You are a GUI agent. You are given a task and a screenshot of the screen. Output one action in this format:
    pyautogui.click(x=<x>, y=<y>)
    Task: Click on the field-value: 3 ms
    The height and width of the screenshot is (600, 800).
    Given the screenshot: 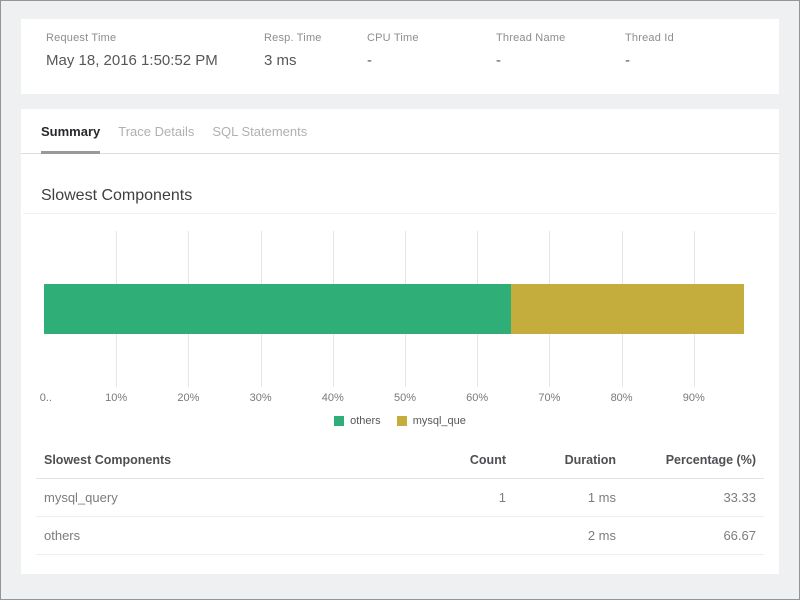 What is the action you would take?
    pyautogui.click(x=280, y=60)
    